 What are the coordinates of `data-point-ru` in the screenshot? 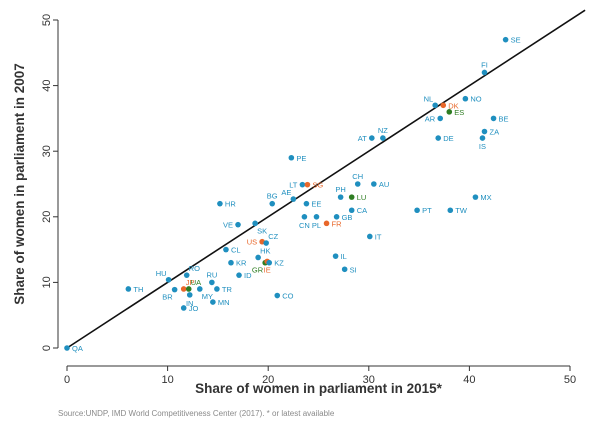 It's located at (212, 282).